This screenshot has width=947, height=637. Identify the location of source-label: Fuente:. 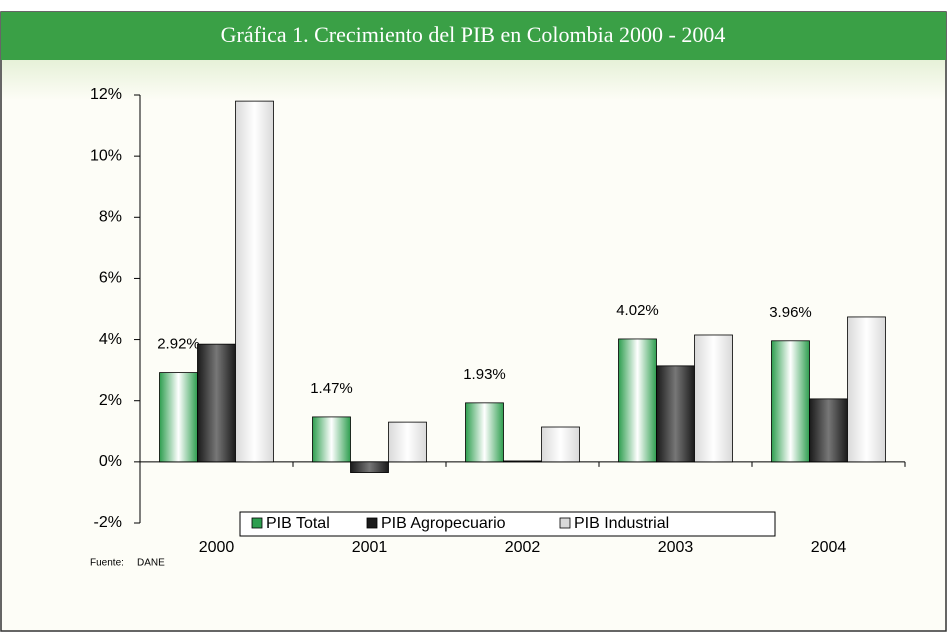
(107, 563).